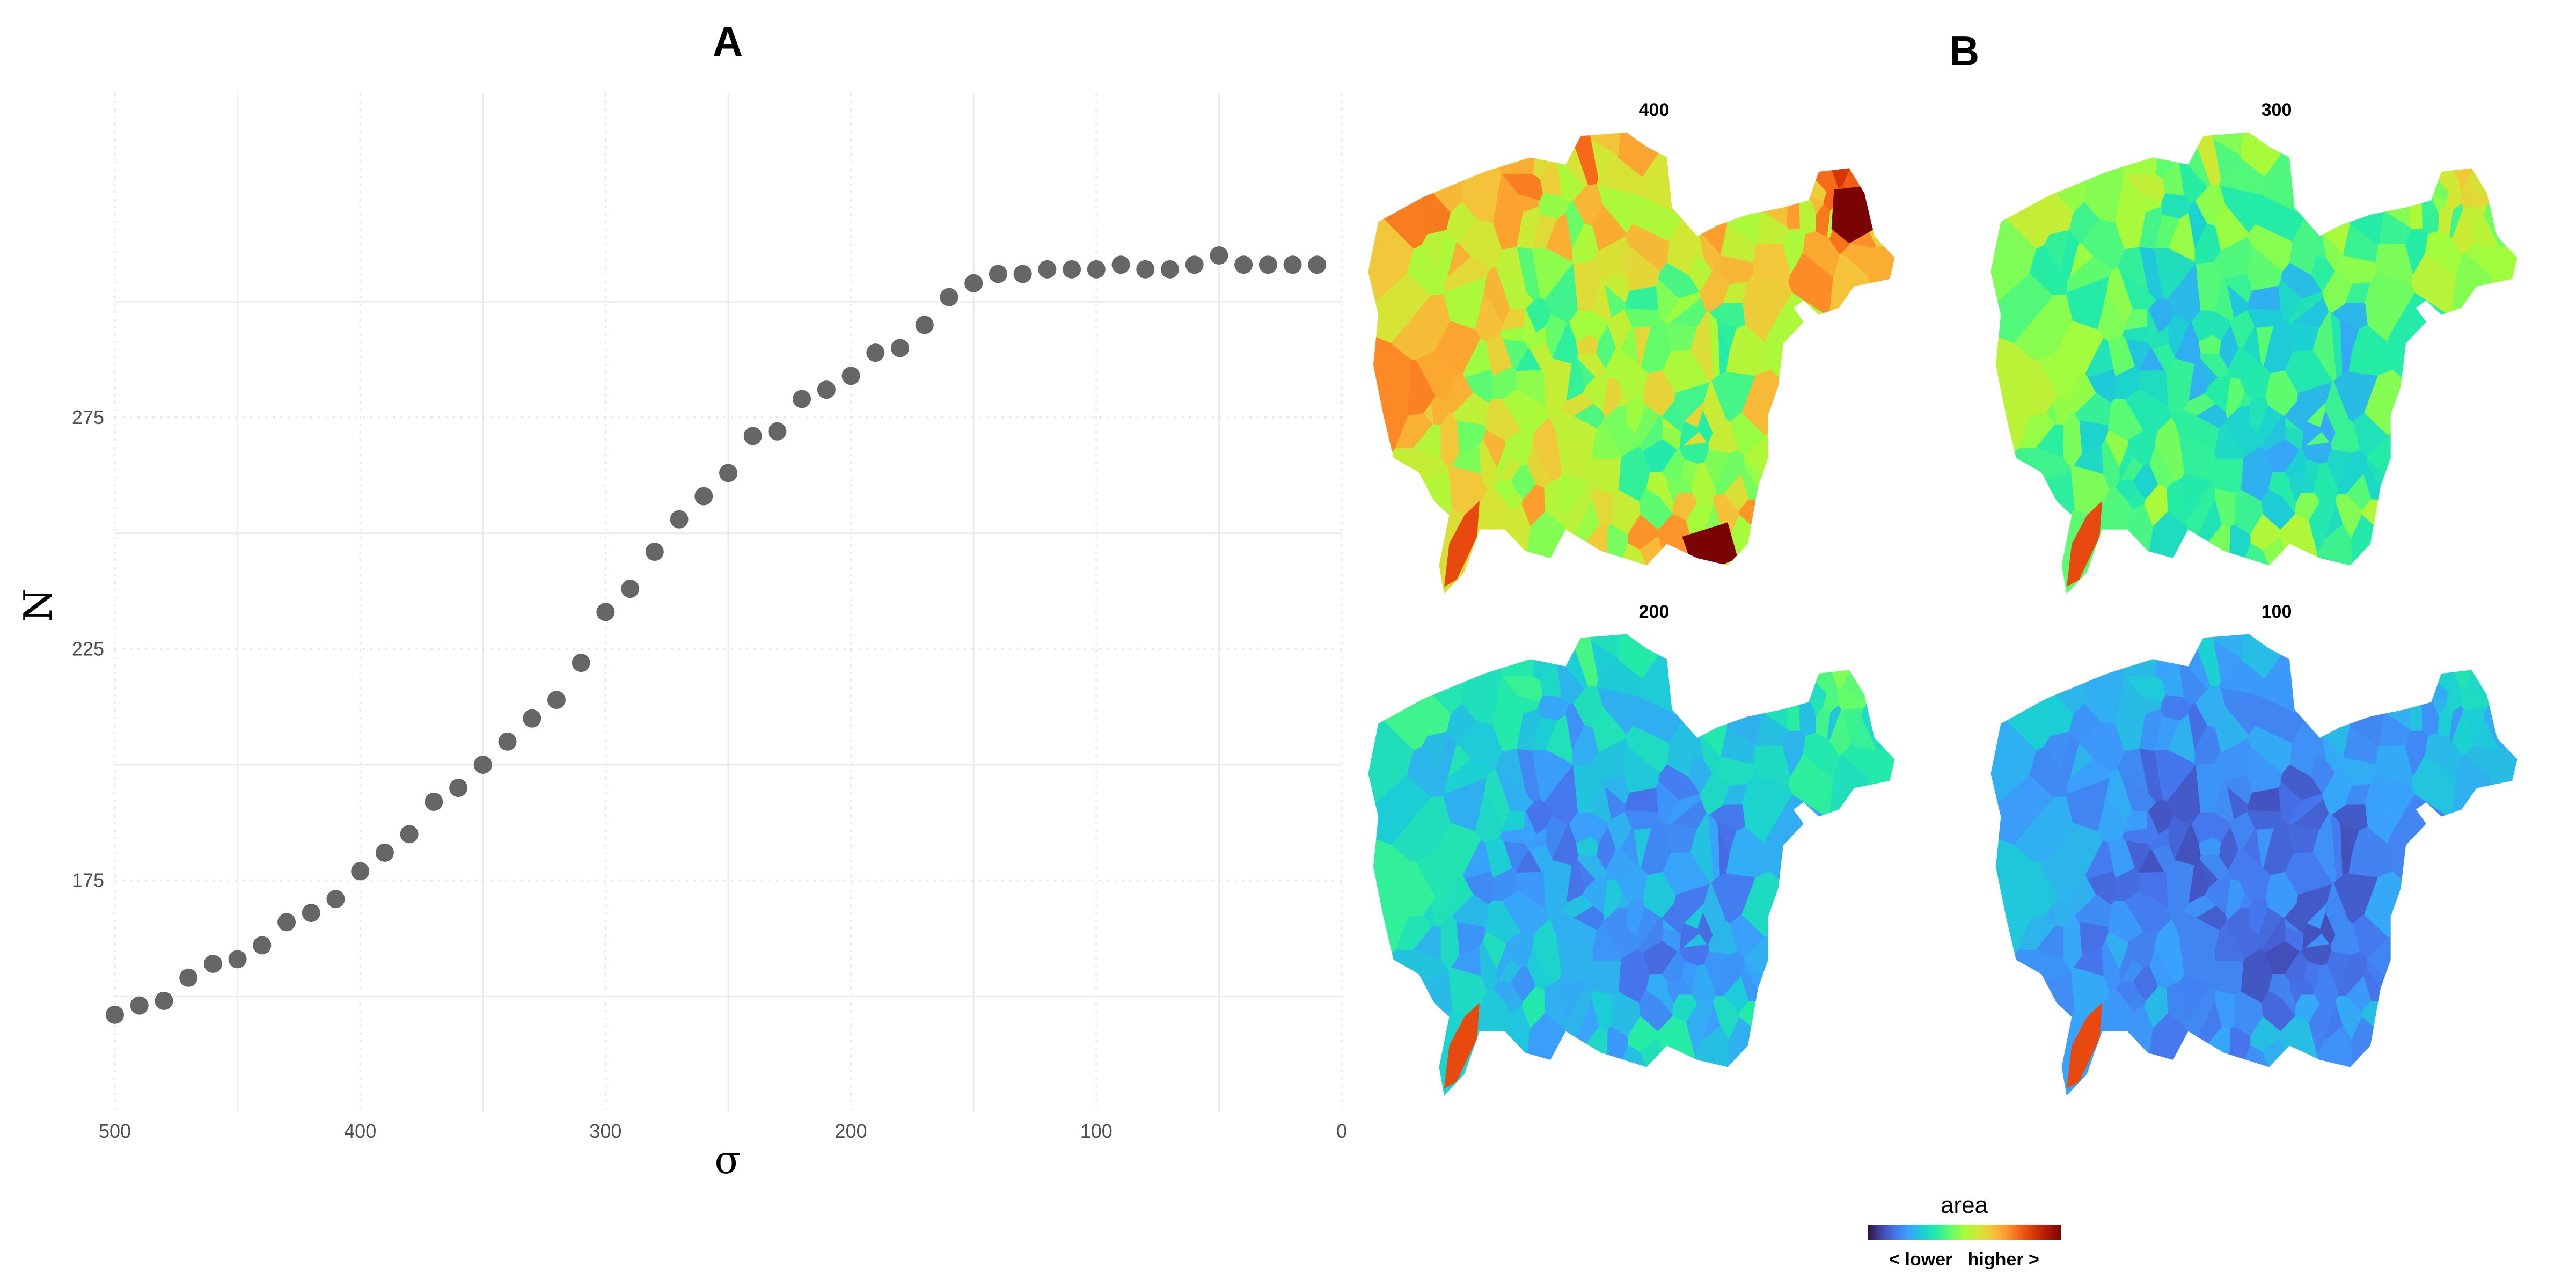  What do you see at coordinates (1631, 363) in the screenshot?
I see `voronoi-cells` at bounding box center [1631, 363].